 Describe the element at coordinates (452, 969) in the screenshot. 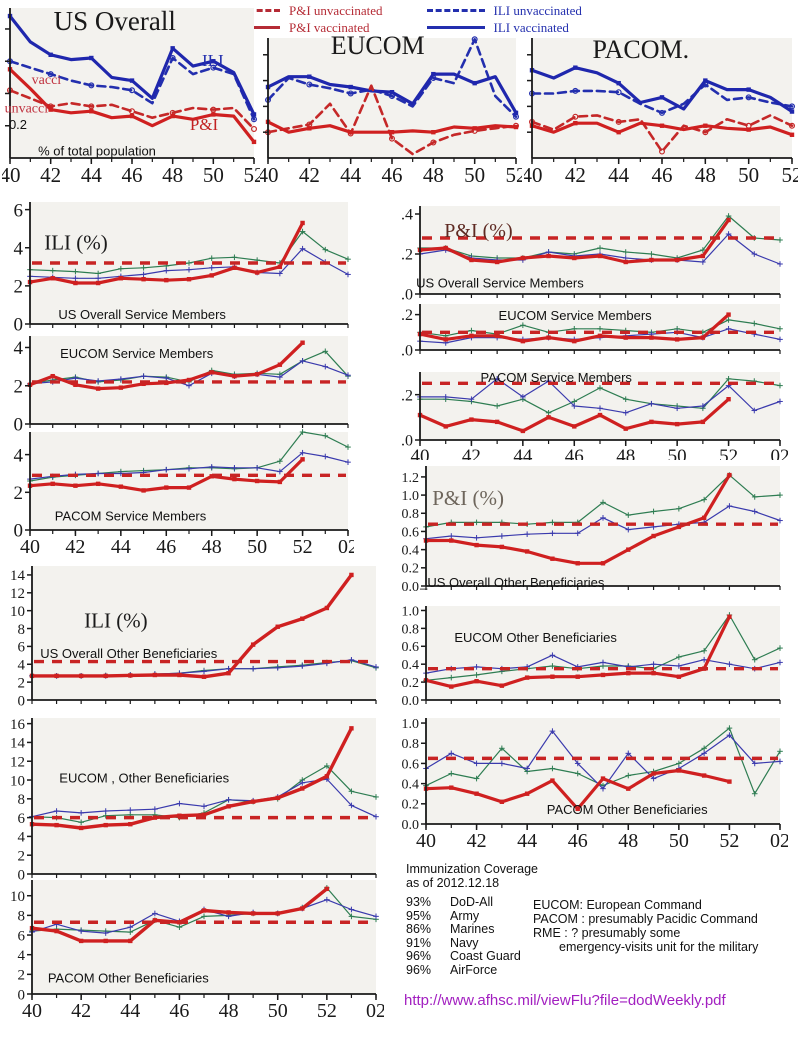

I see `coverage-row: 96% AirForce` at that location.